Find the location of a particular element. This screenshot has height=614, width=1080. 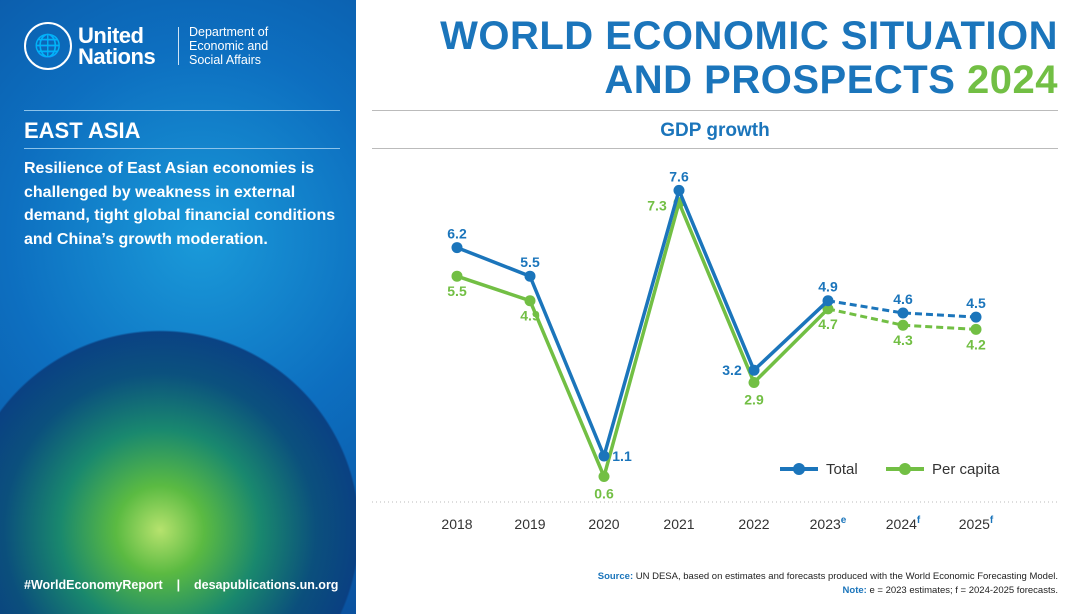

x-tick-label: 2021 is located at coordinates (678, 524).